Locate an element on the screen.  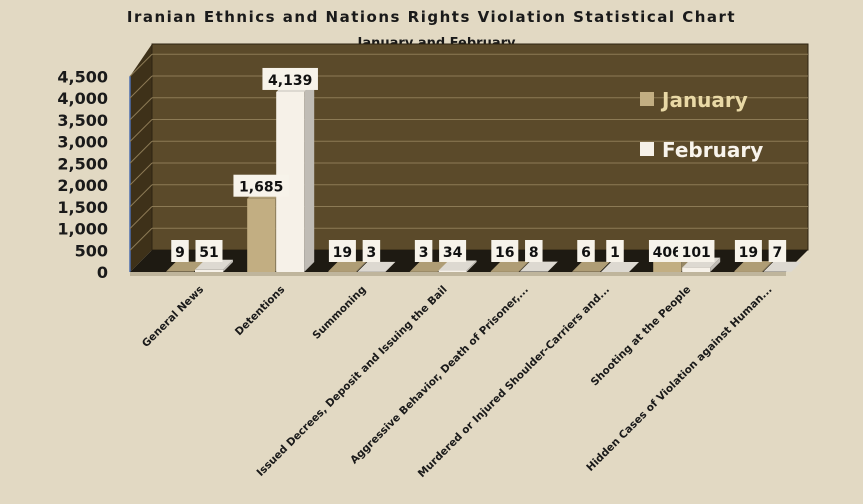
data-label-text: 7 is located at coordinates (778, 253).